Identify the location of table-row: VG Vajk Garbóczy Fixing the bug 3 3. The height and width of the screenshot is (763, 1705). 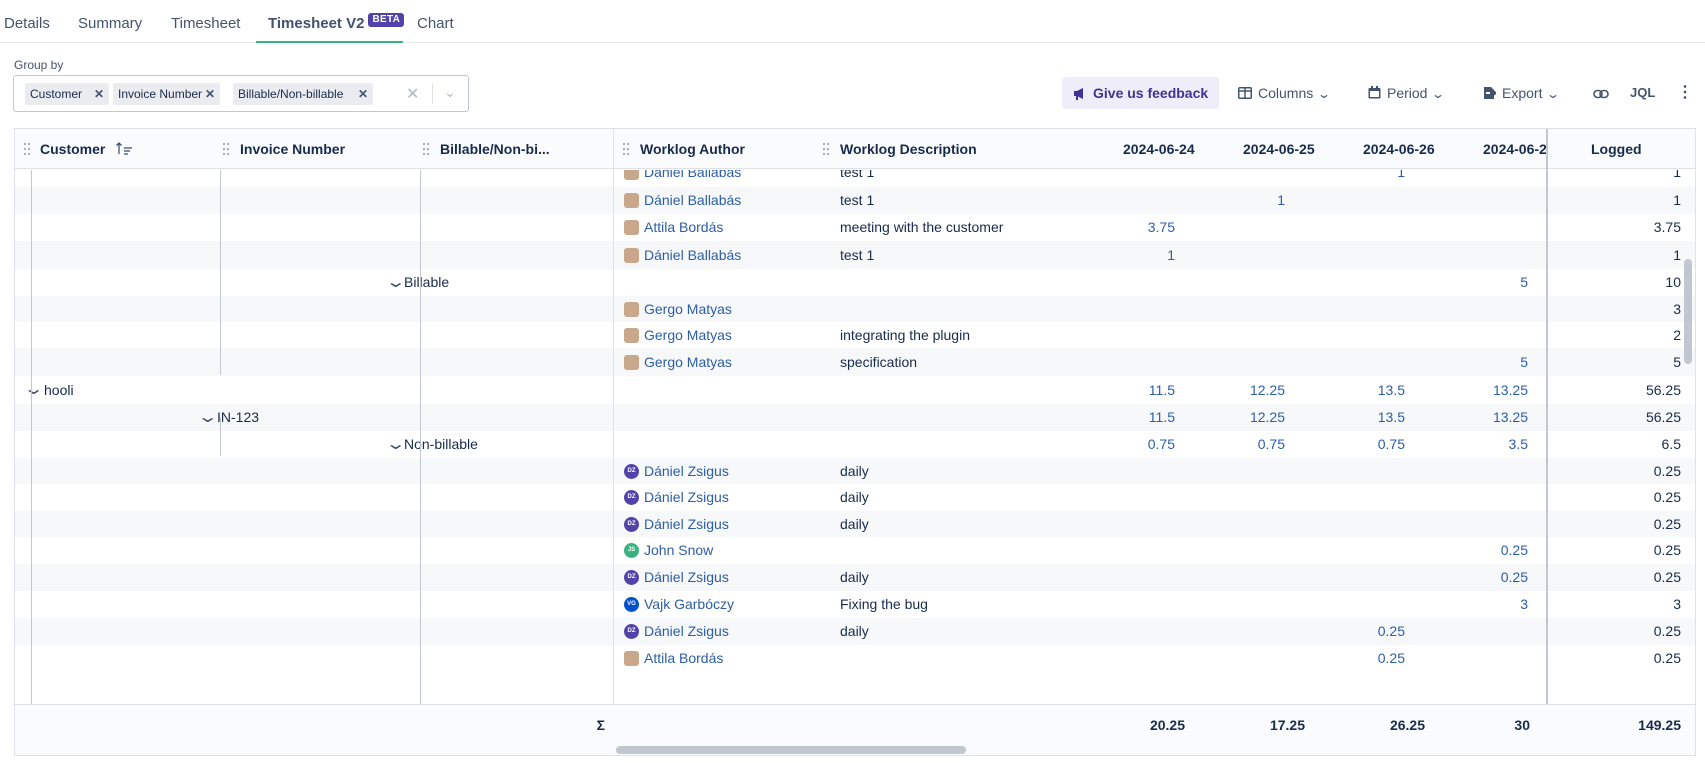
(855, 604).